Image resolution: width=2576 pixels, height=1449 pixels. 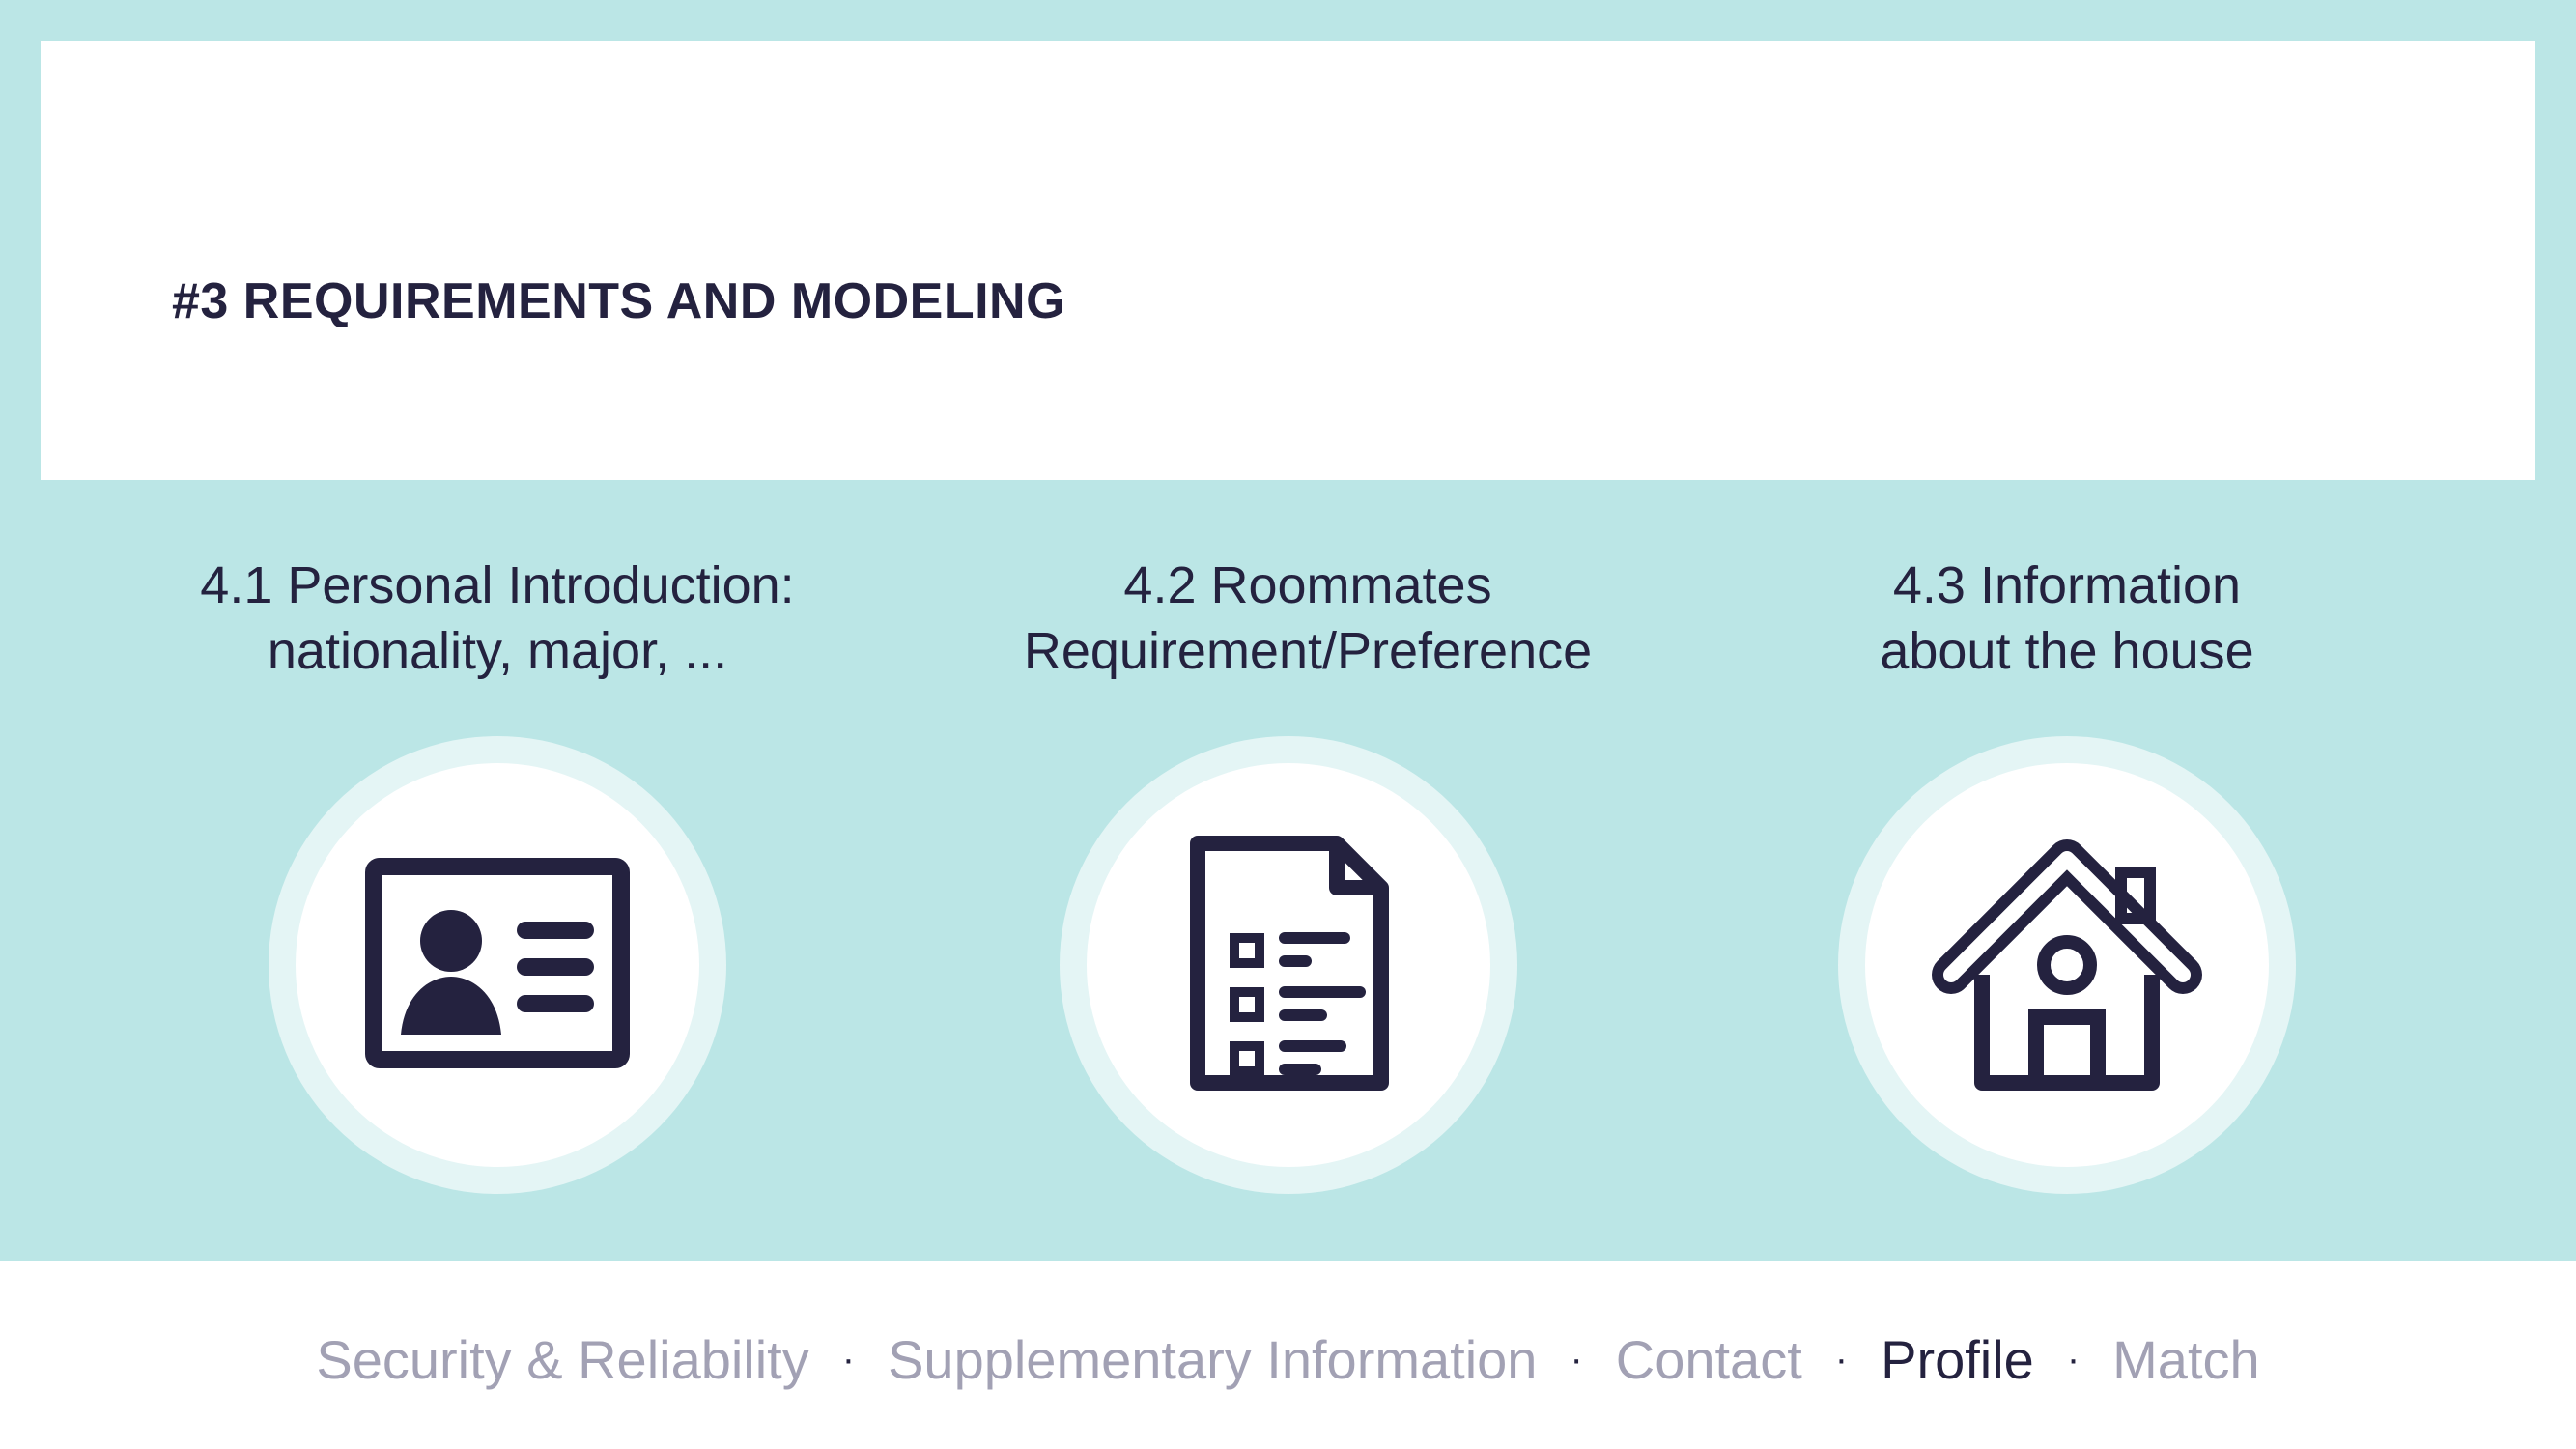 What do you see at coordinates (1213, 1359) in the screenshot?
I see `nav-item-supplementary-information: Supplementary Information` at bounding box center [1213, 1359].